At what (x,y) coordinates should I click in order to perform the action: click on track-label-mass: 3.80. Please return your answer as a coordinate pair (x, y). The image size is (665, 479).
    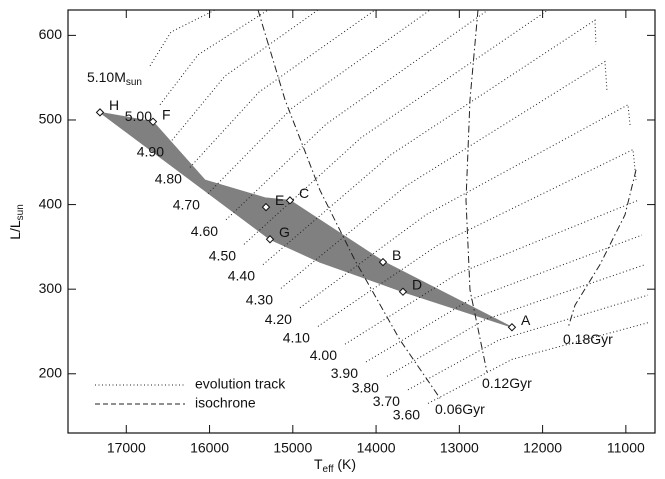
    Looking at the image, I should click on (365, 387).